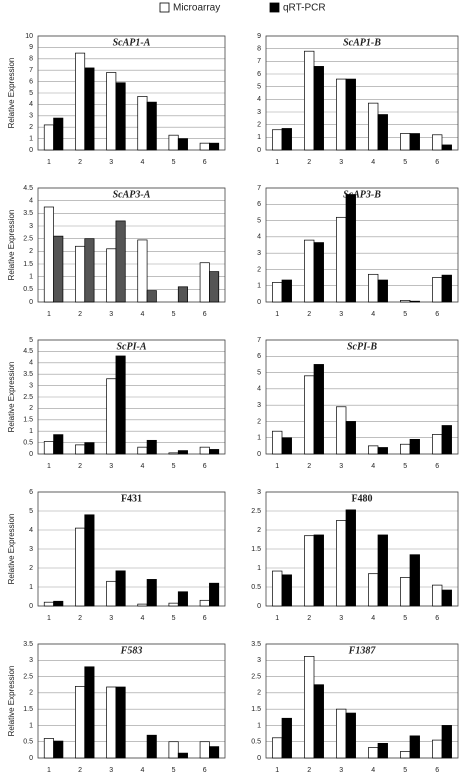 This screenshot has width=474, height=777. I want to click on chart-title: ScAP1-A, so click(132, 42).